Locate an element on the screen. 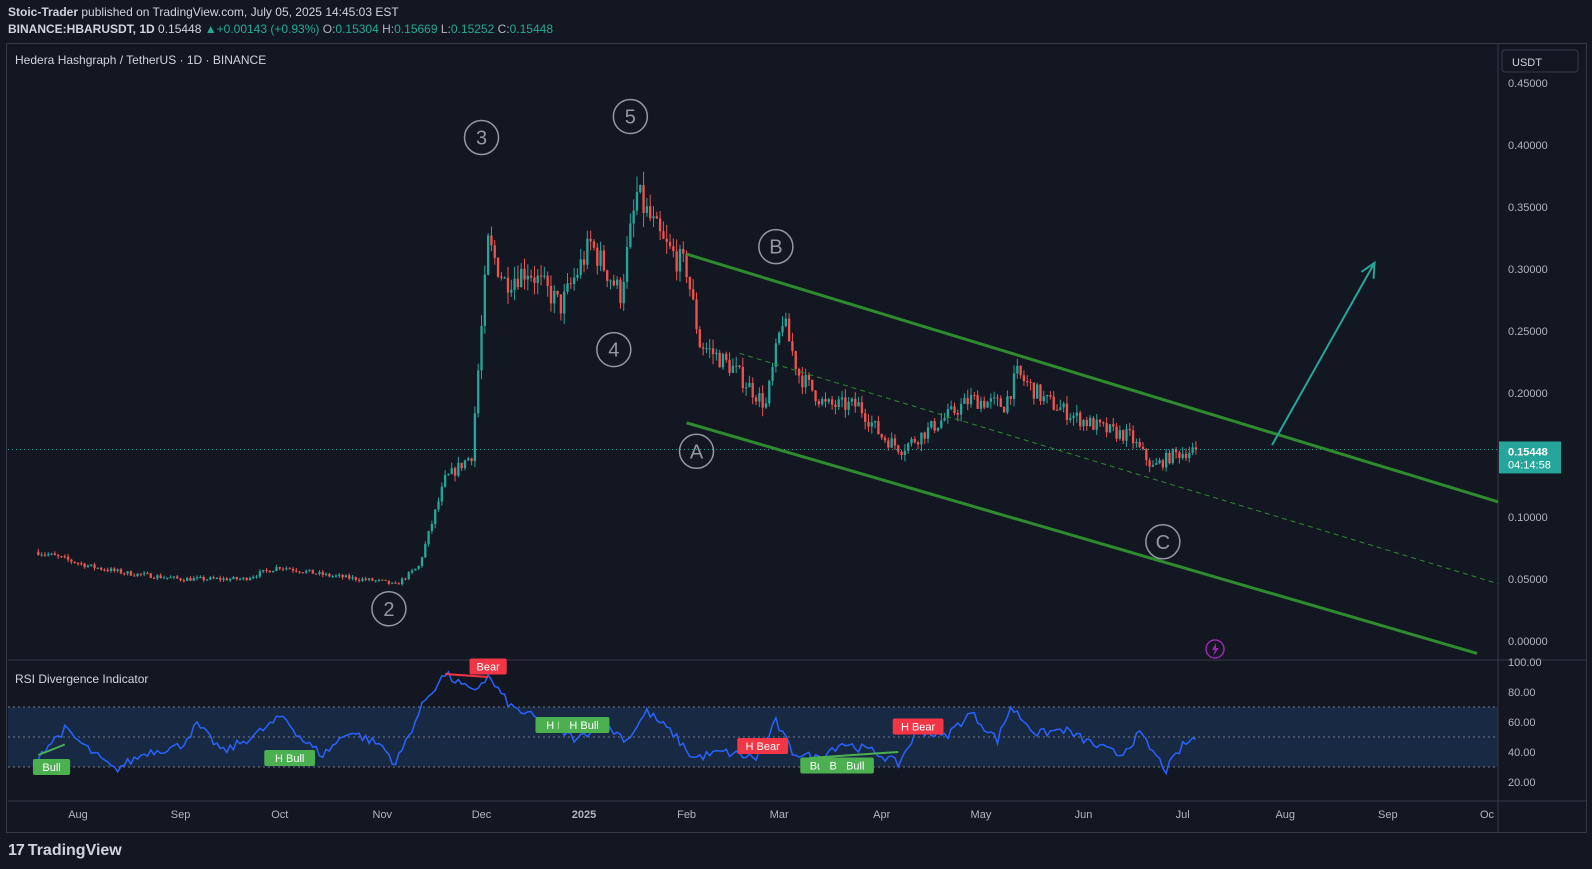 Image resolution: width=1592 pixels, height=869 pixels. projection-arrow is located at coordinates (1323, 354).